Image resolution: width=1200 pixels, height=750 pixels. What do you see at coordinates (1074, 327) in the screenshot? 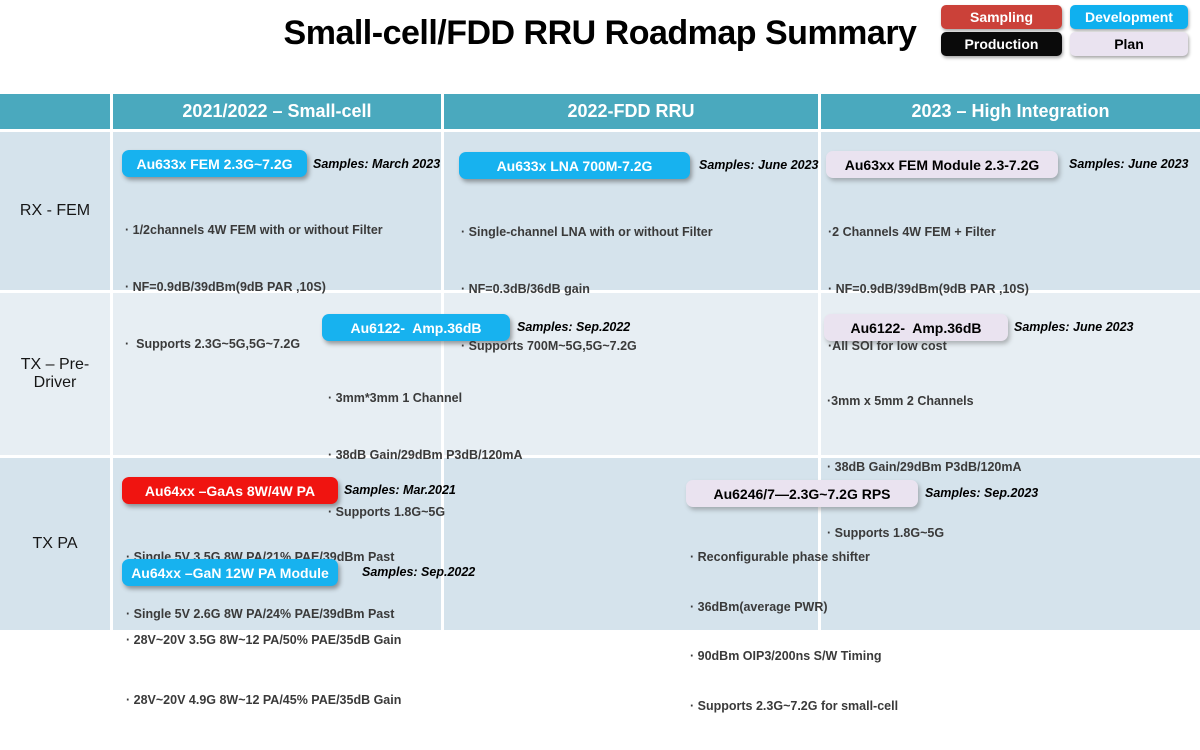
I see `samples-label-au6122-amp-high: Samples: June 2023` at bounding box center [1074, 327].